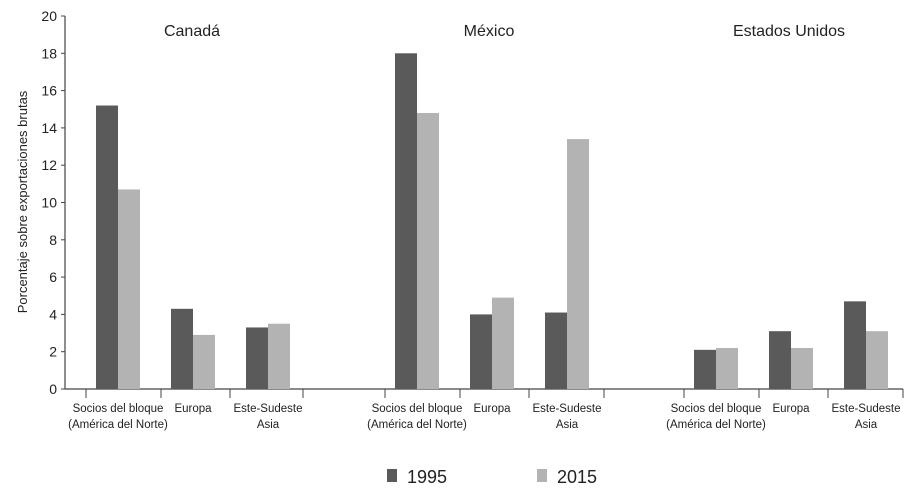 Image resolution: width=915 pixels, height=493 pixels. Describe the element at coordinates (542, 475) in the screenshot. I see `legend-swatch-2015` at that location.